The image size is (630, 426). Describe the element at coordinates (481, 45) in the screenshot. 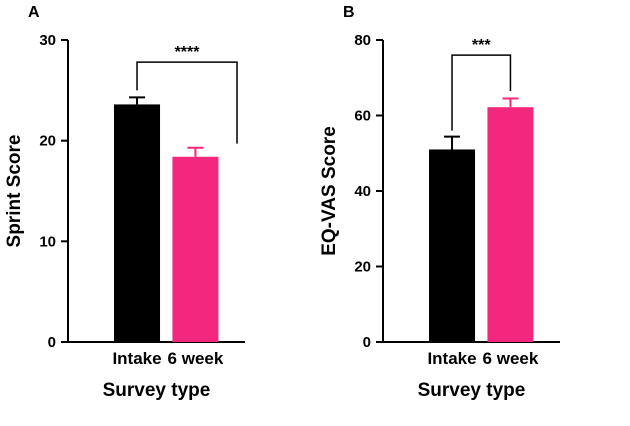

I see `significance-stars: ***` at that location.